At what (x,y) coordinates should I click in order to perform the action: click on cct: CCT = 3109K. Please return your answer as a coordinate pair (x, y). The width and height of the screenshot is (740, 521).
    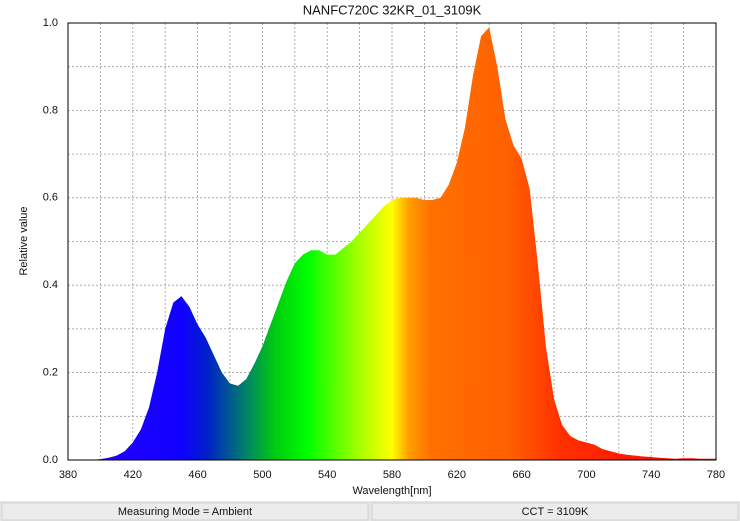
    Looking at the image, I should click on (555, 512).